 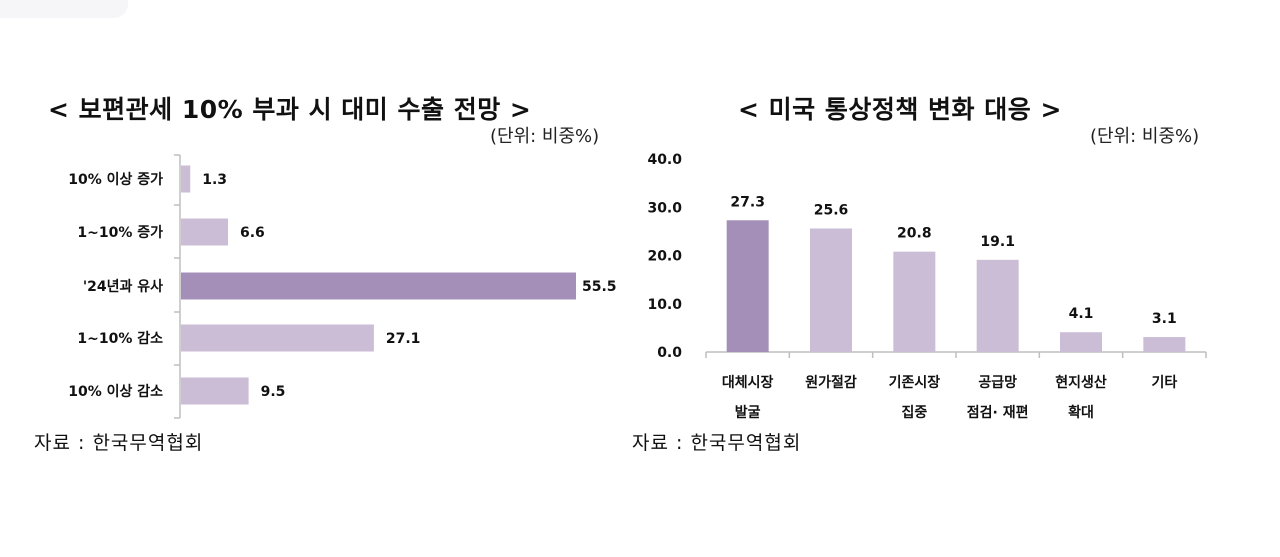 What do you see at coordinates (669, 353) in the screenshot?
I see `y-tick-label: 0.0` at bounding box center [669, 353].